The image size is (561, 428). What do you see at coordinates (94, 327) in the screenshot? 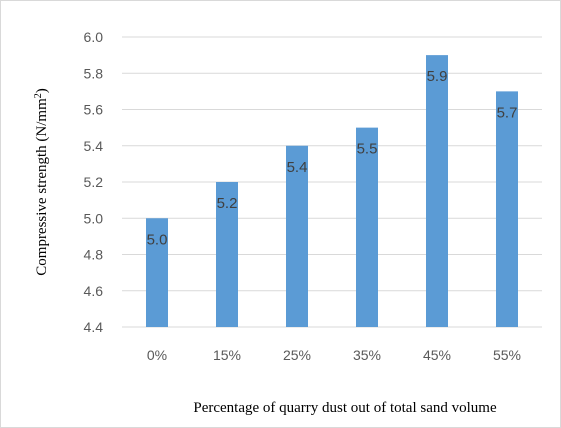
I see `y-tick-label: 4.4` at bounding box center [94, 327].